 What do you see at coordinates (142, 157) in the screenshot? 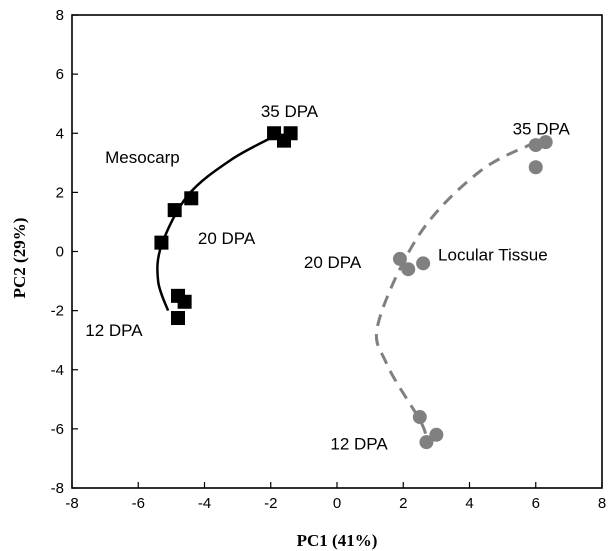
I see `annotation-label: Mesocarp` at bounding box center [142, 157].